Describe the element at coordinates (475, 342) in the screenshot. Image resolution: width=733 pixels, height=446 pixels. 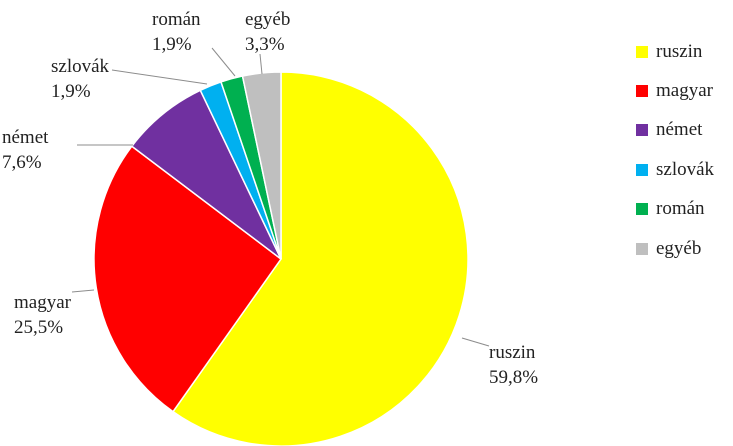
I see `leader-line-ruszin` at that location.